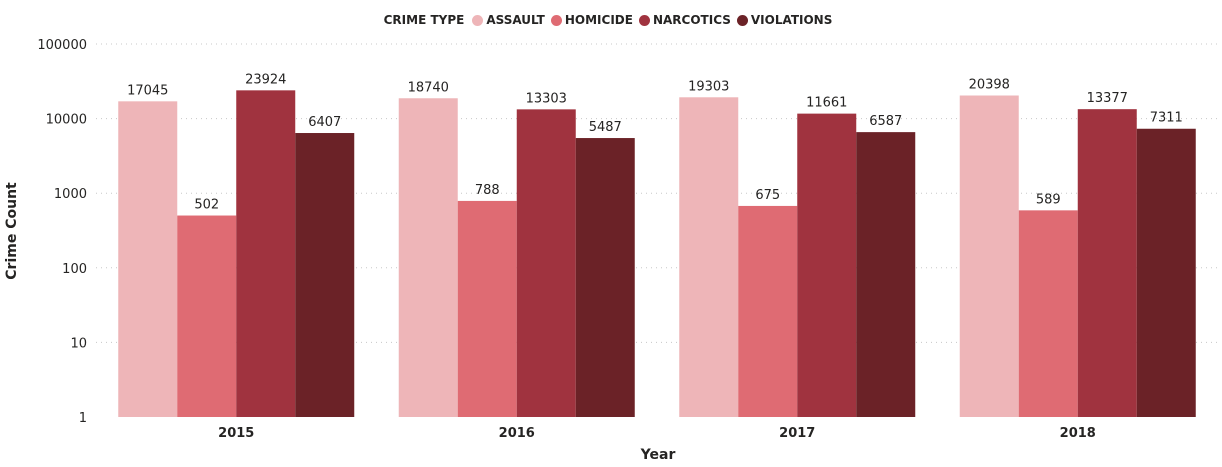  I want to click on data-label: 13377, so click(1107, 98).